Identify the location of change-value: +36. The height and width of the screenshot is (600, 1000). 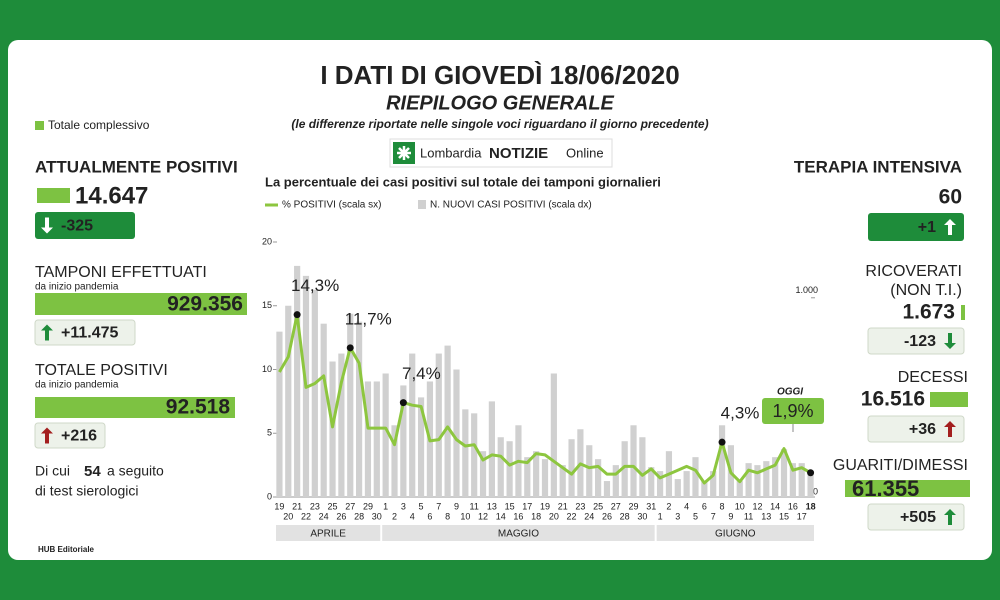
(922, 429).